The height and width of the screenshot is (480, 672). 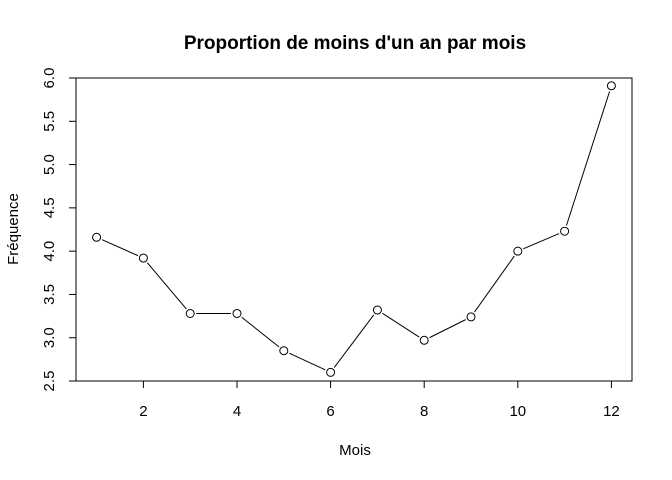 What do you see at coordinates (49, 381) in the screenshot?
I see `y-tick-label: 2.5` at bounding box center [49, 381].